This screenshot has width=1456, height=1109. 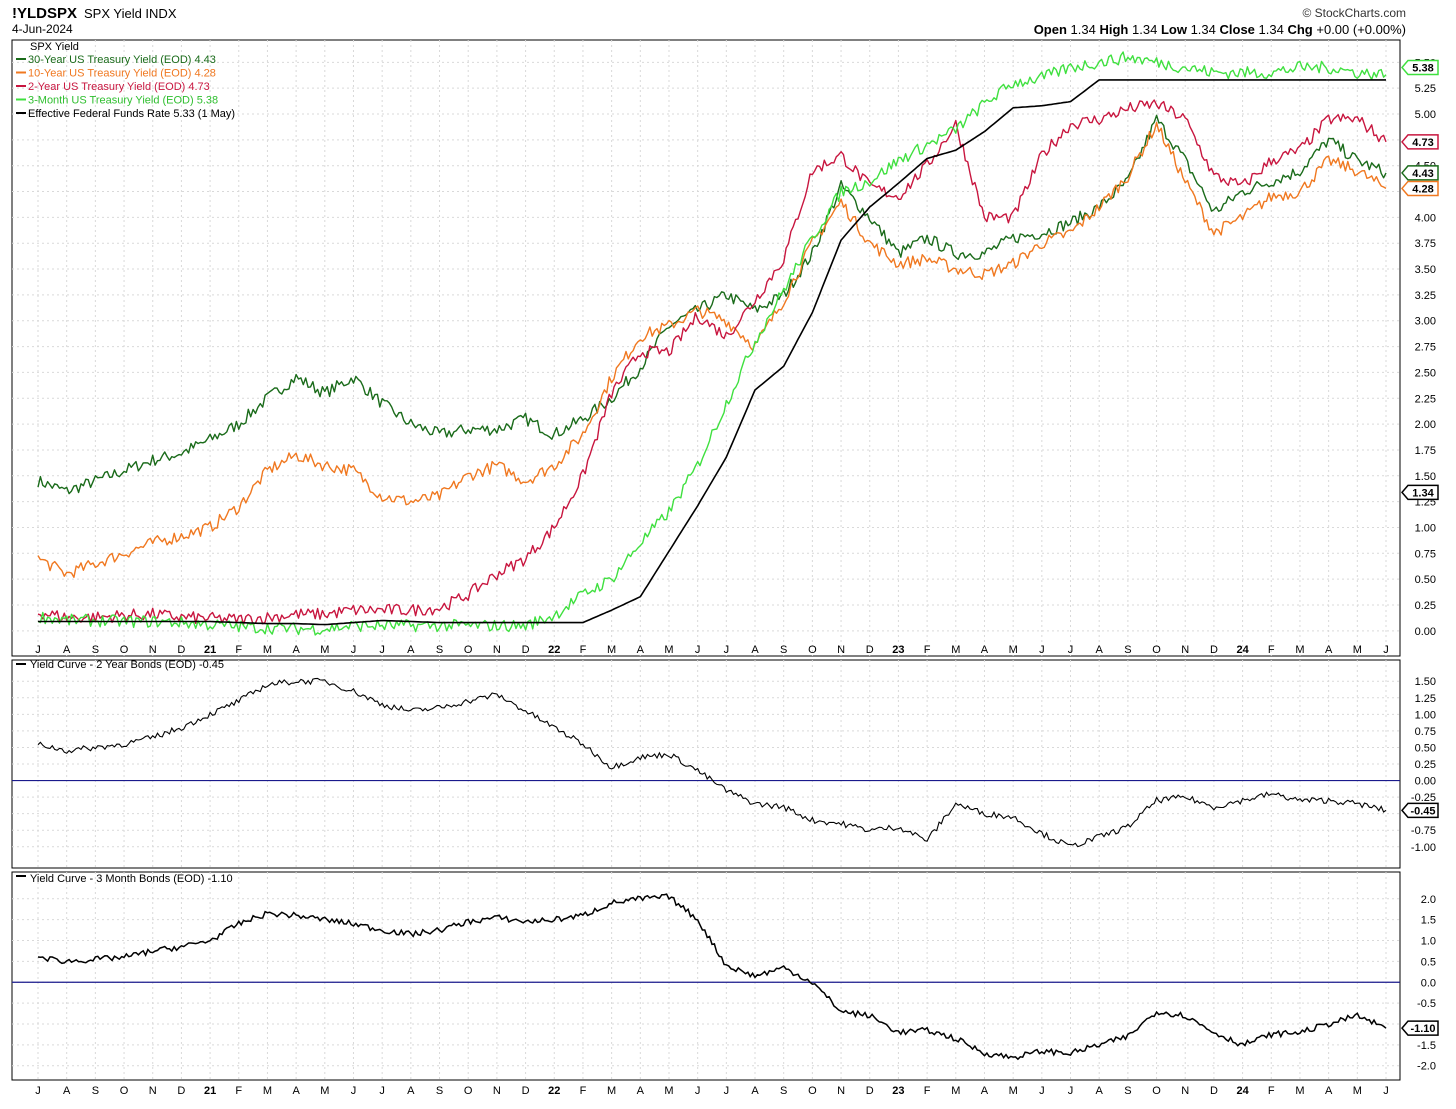 I want to click on y-tick-label-middle: 1.50, so click(x=1425, y=682).